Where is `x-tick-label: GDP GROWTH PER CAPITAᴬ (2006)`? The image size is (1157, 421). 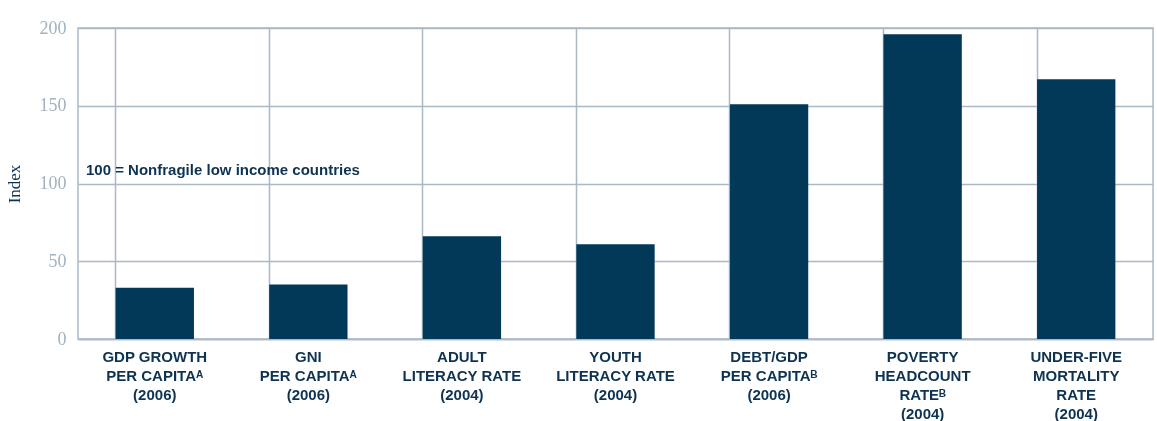 x-tick-label: GDP GROWTH PER CAPITAᴬ (2006) is located at coordinates (155, 375).